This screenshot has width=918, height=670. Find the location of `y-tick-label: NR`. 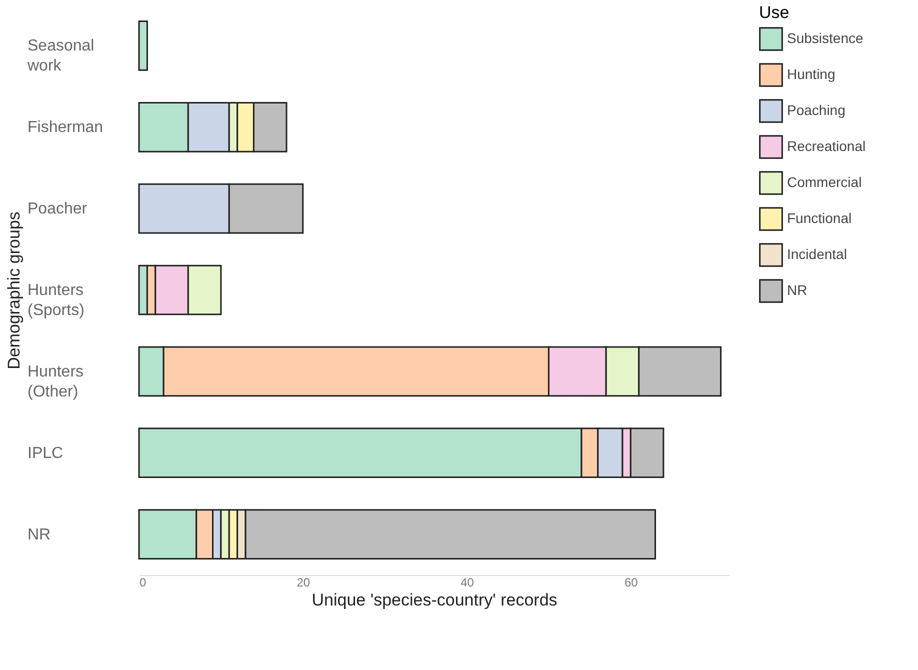

y-tick-label: NR is located at coordinates (39, 535).